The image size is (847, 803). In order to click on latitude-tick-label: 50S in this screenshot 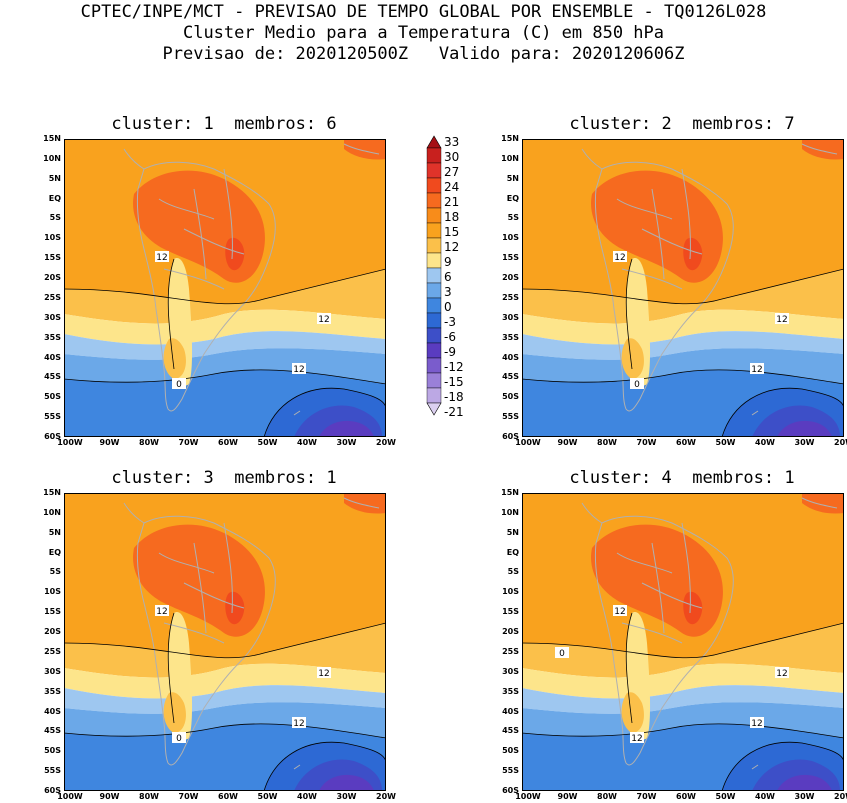, I will do `click(52, 397)`.